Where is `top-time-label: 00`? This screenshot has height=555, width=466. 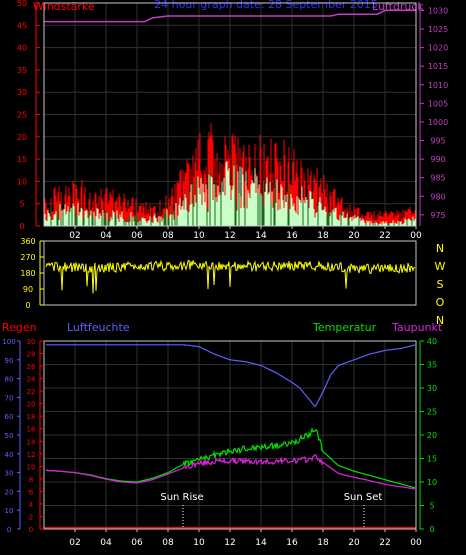
top-time-label: 00 is located at coordinates (416, 236).